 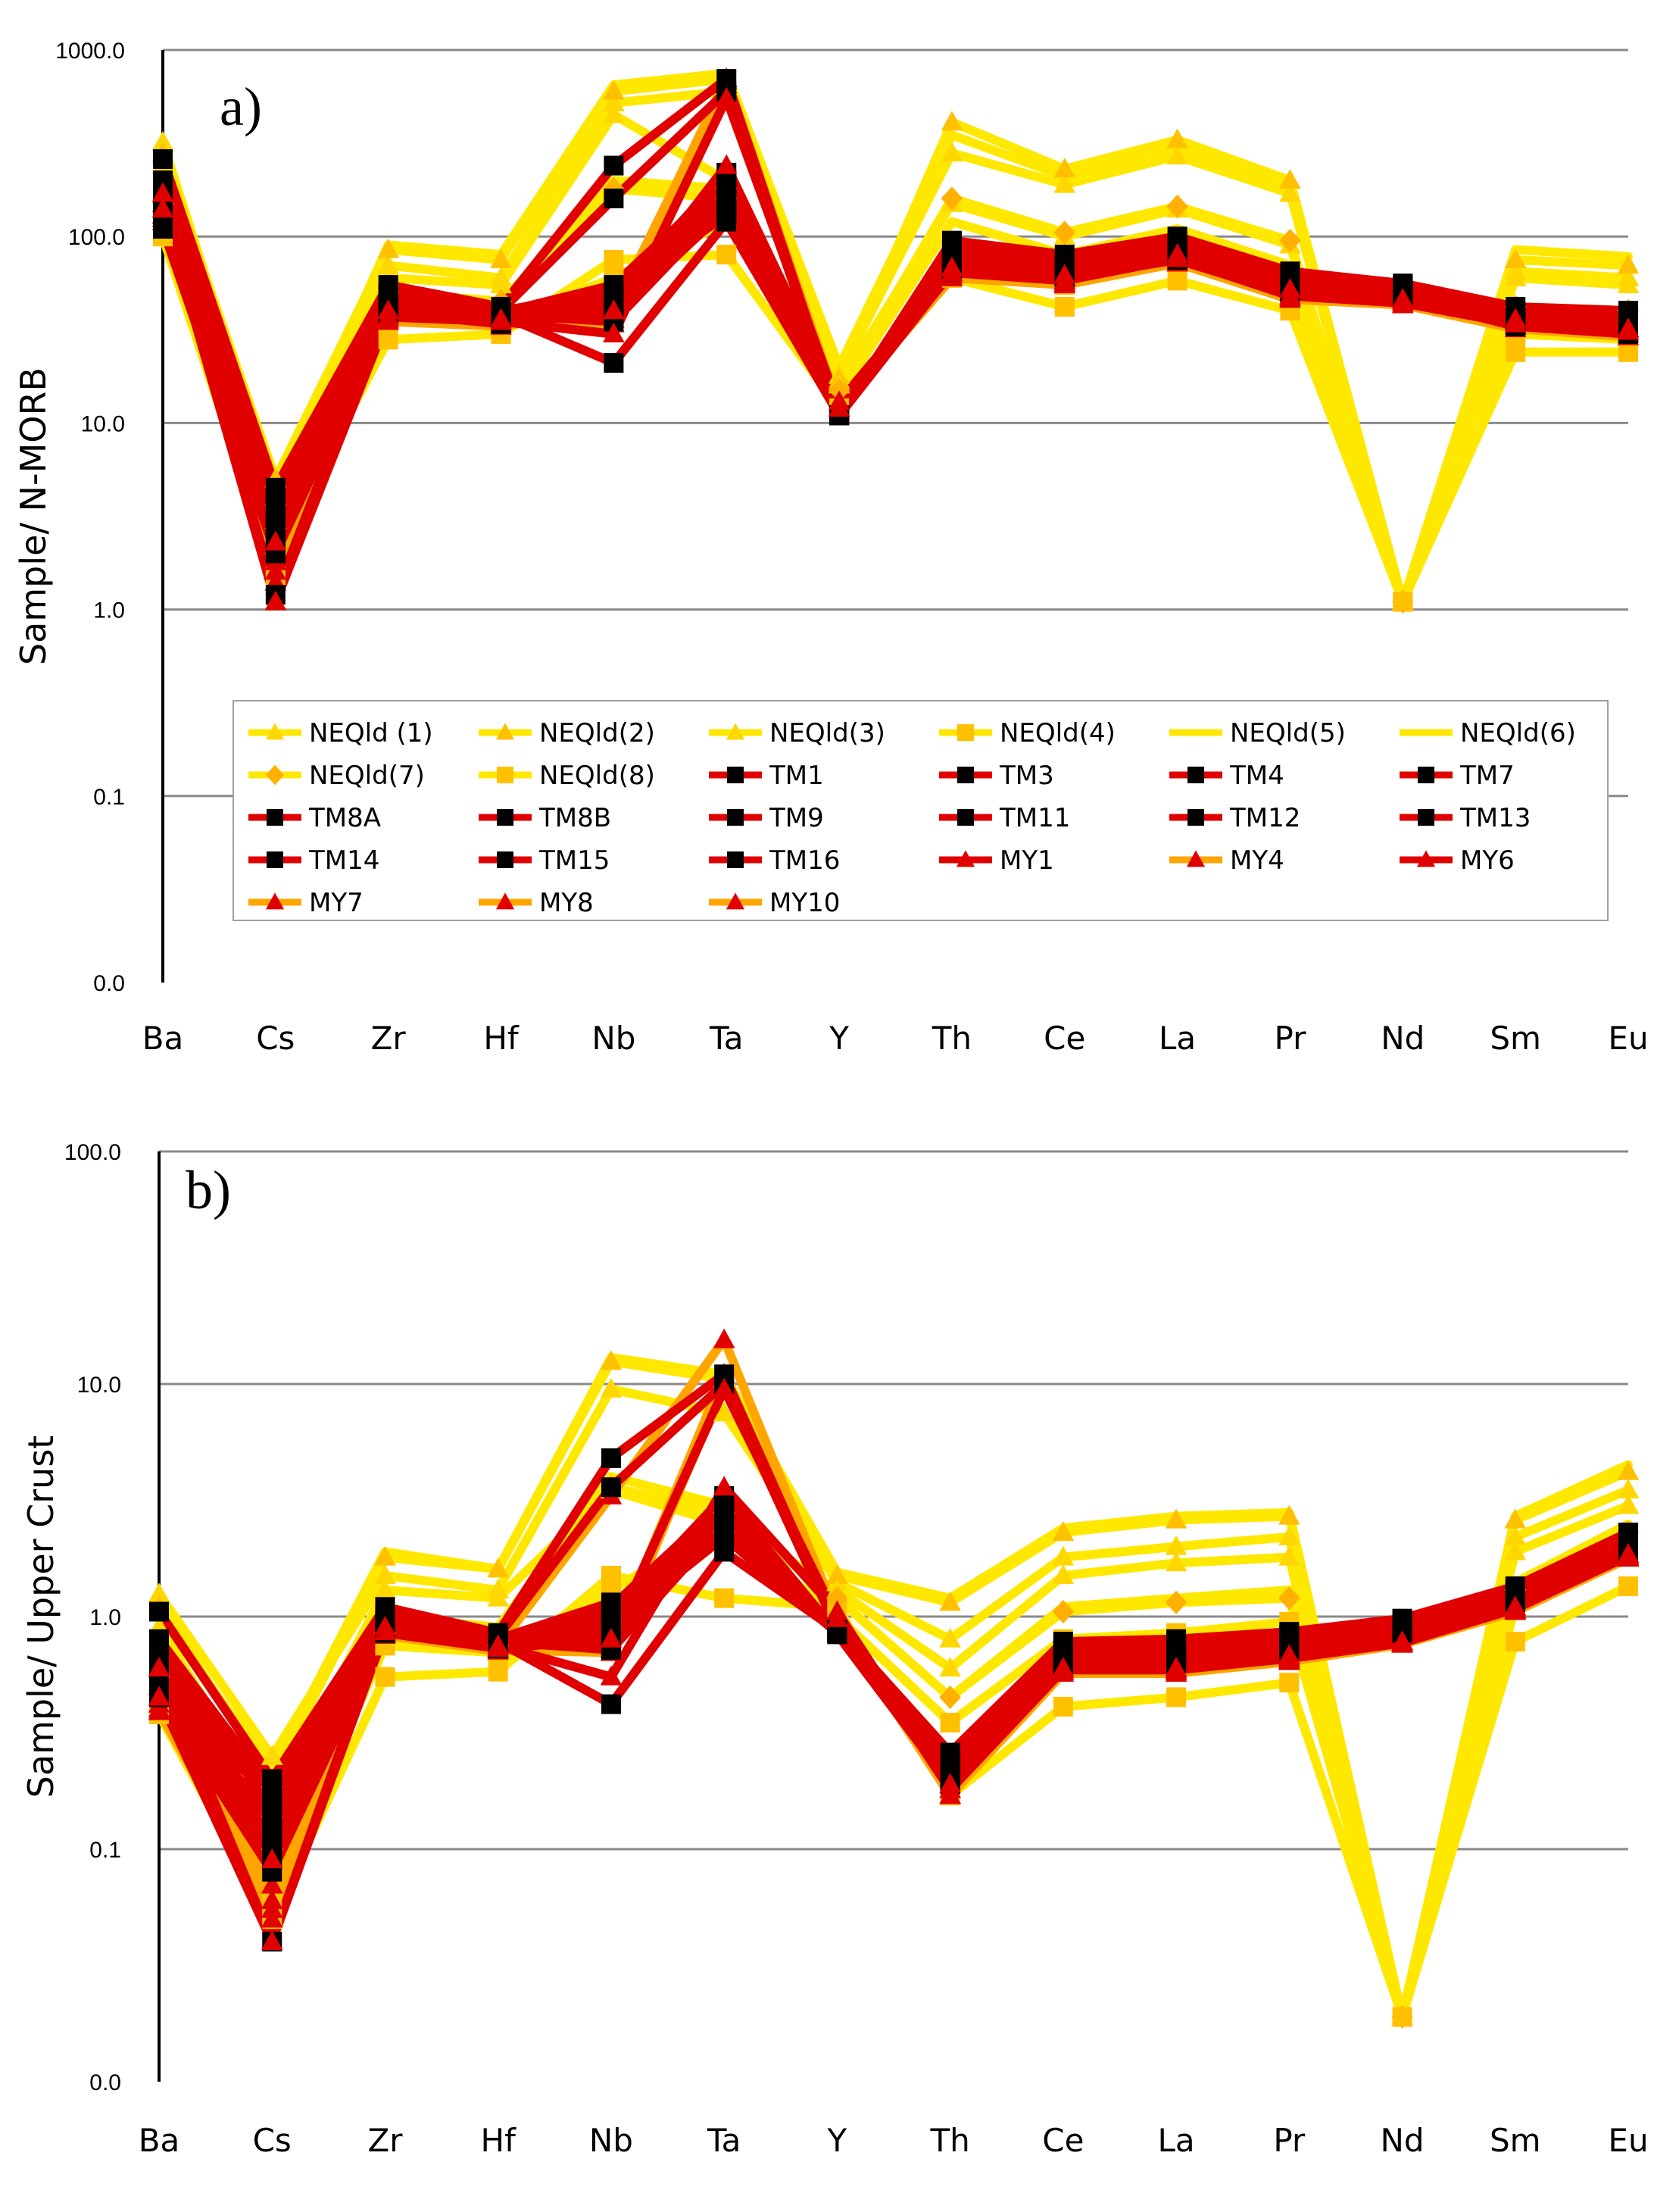 I want to click on x-tick-label: Th, so click(x=949, y=2140).